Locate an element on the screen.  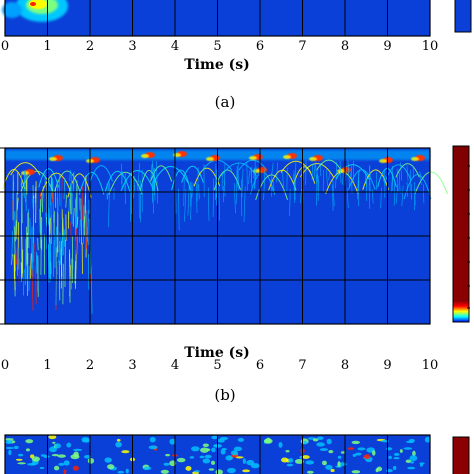
x-tick-label: 1 is located at coordinates (47, 46).